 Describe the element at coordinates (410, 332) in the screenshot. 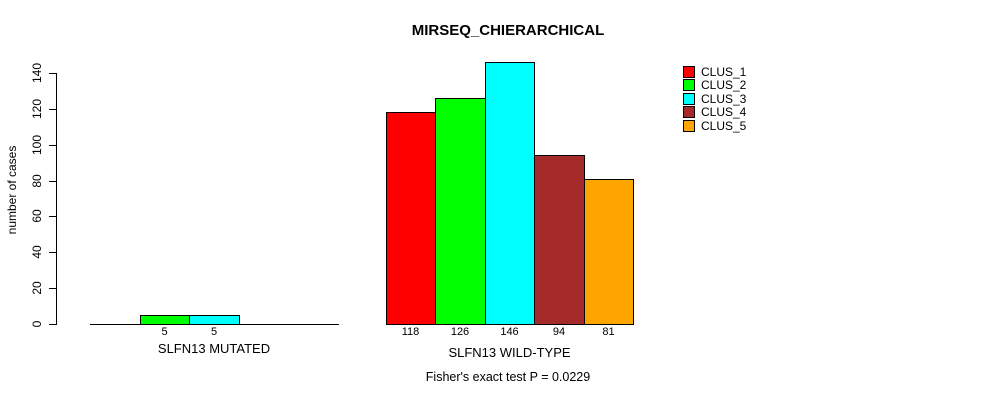

I see `bar-value-label: 118` at that location.